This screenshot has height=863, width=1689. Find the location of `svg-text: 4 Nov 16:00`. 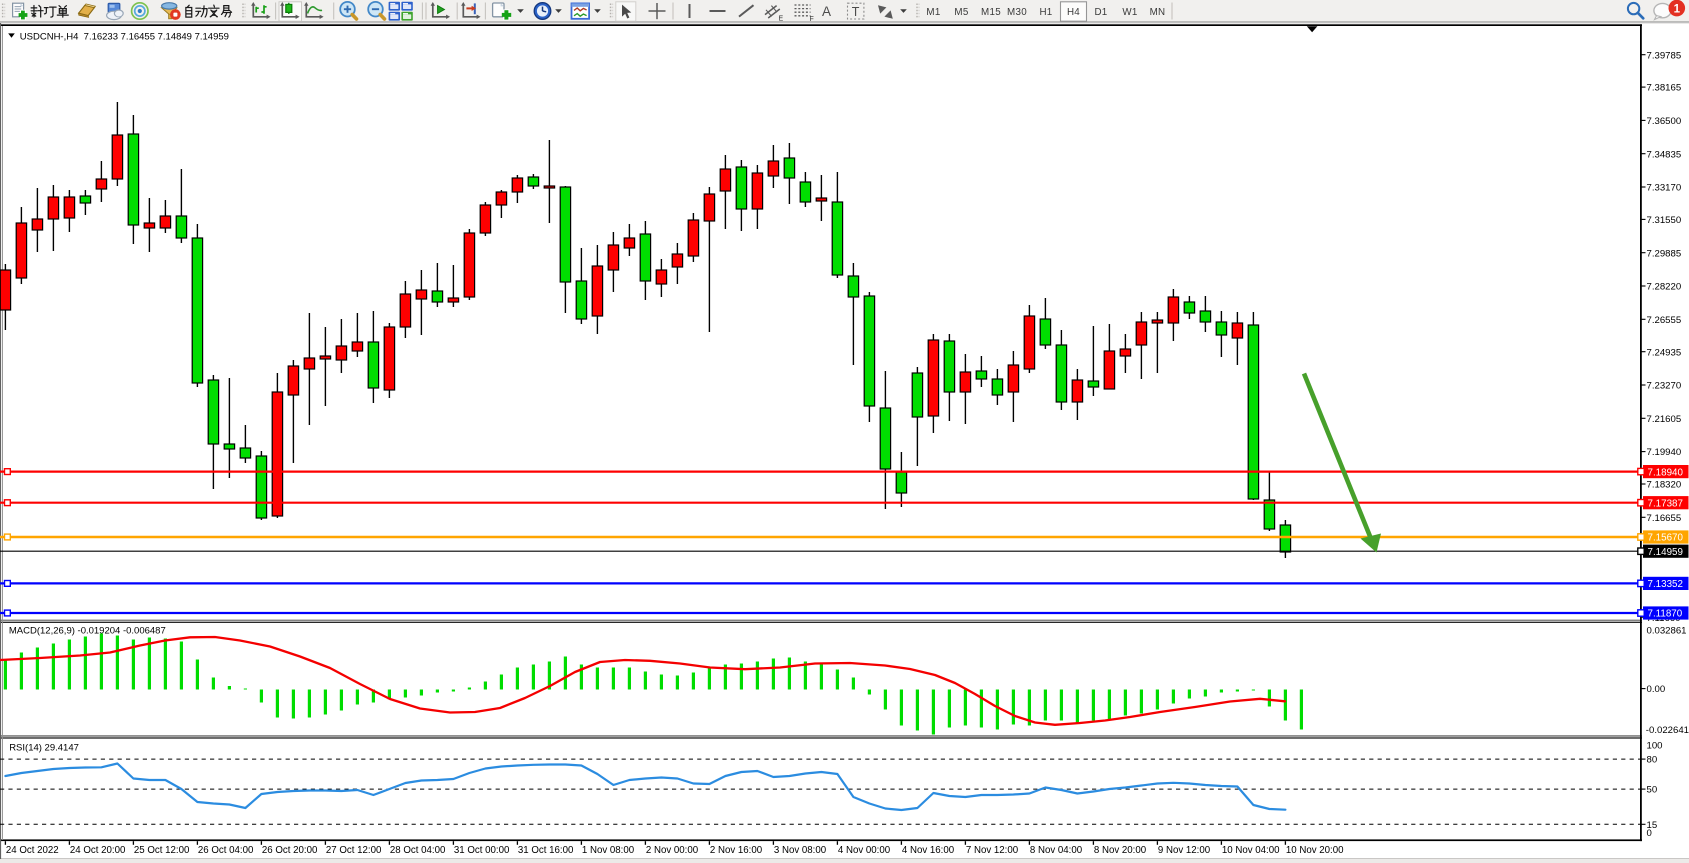

svg-text: 4 Nov 16:00 is located at coordinates (928, 850).